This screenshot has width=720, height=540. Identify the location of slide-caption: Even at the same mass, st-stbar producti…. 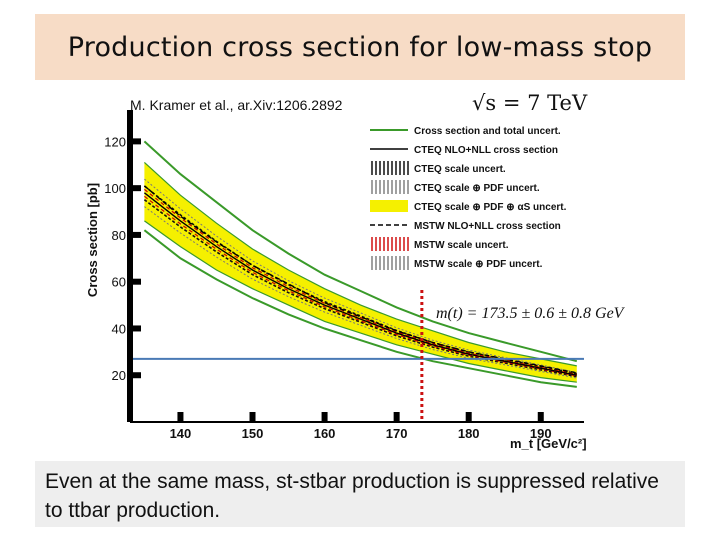
(352, 496).